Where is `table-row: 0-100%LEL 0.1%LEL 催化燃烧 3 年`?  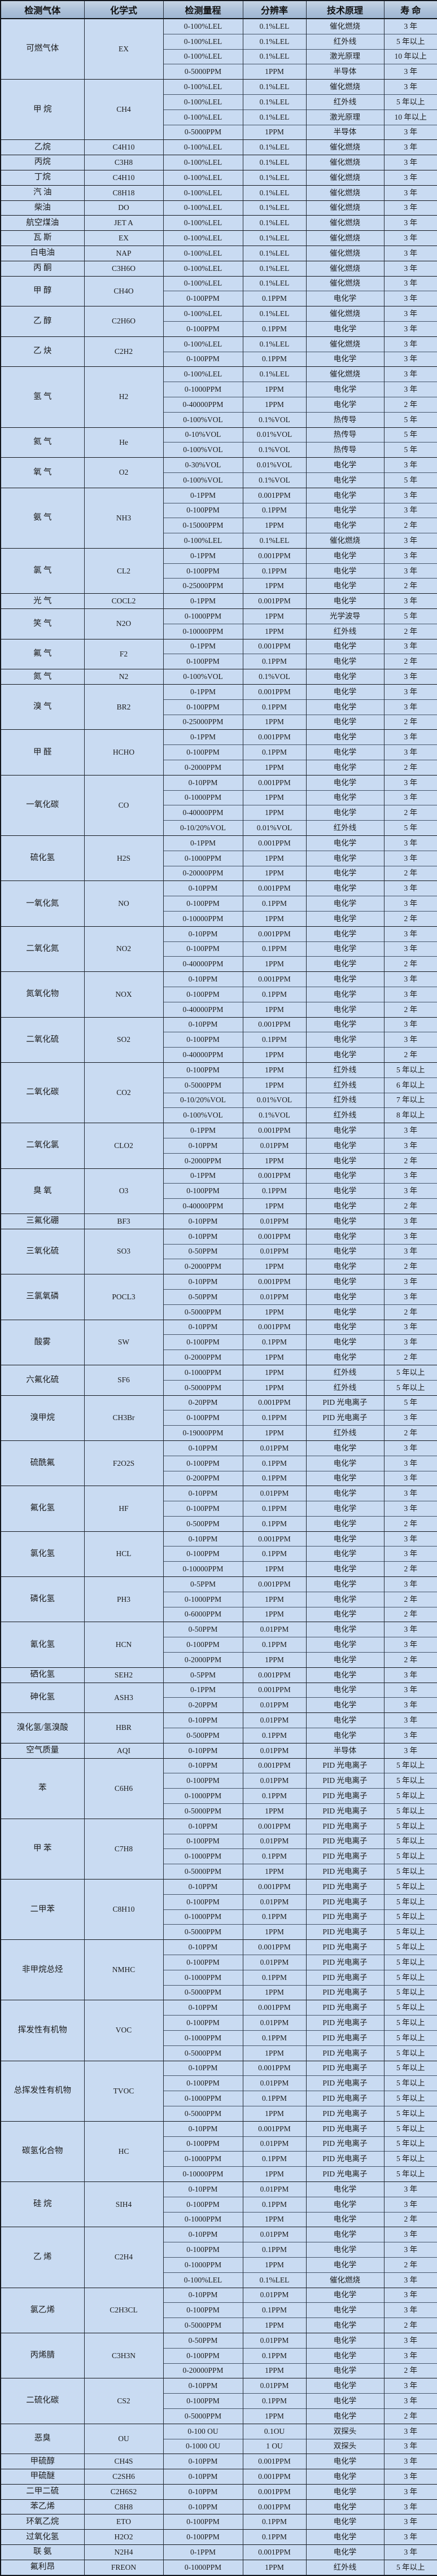
table-row: 0-100%LEL 0.1%LEL 催化燃烧 3 年 is located at coordinates (219, 2280).